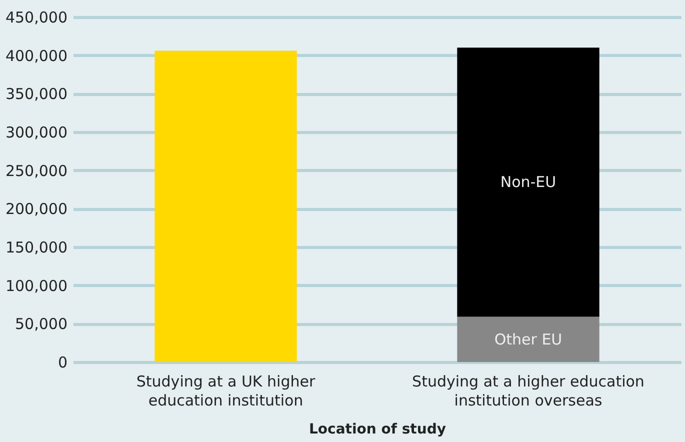 The image size is (685, 442). Describe the element at coordinates (36, 94) in the screenshot. I see `y-tick-label: 350,000` at that location.